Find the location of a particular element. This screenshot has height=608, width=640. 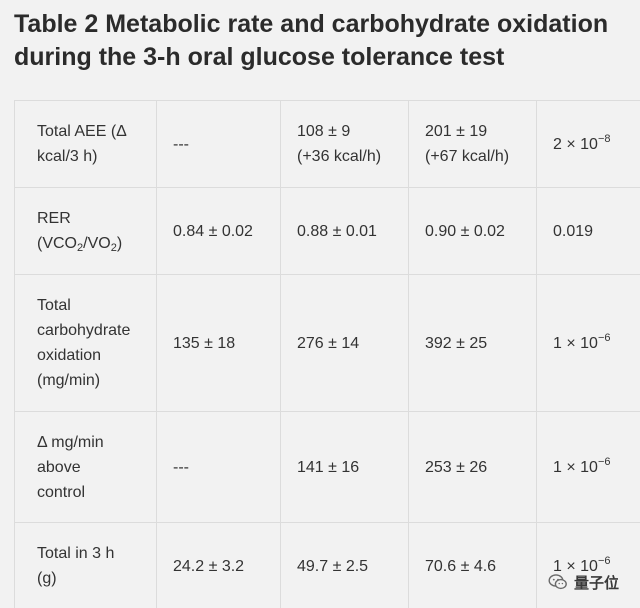

p-value-exponent: −8 is located at coordinates (604, 138).